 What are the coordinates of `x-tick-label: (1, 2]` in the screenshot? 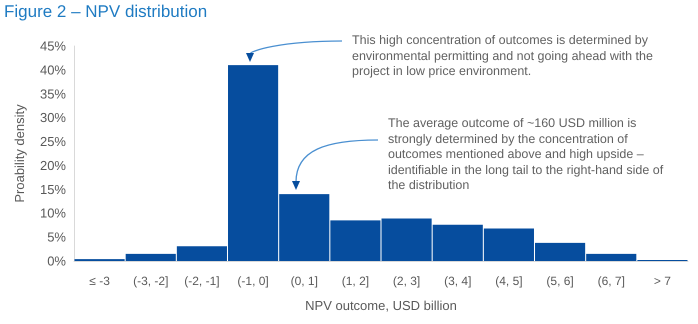 It's located at (356, 281).